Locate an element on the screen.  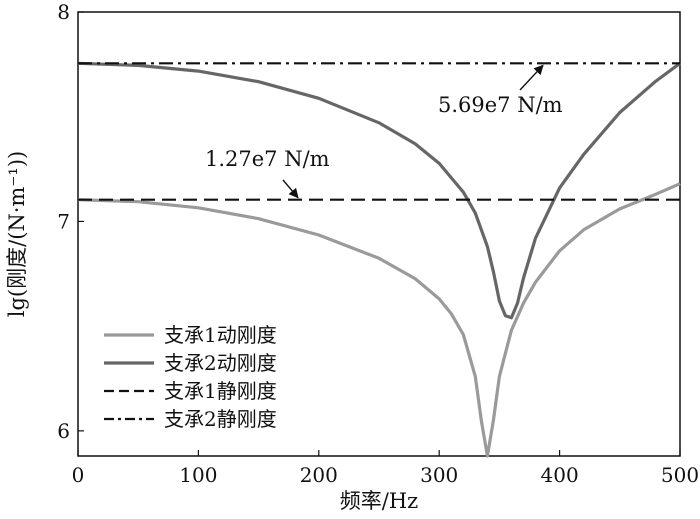
annotation-layer: 1.27e7 N/m 5.69e7 N/m is located at coordinates (384, 131).